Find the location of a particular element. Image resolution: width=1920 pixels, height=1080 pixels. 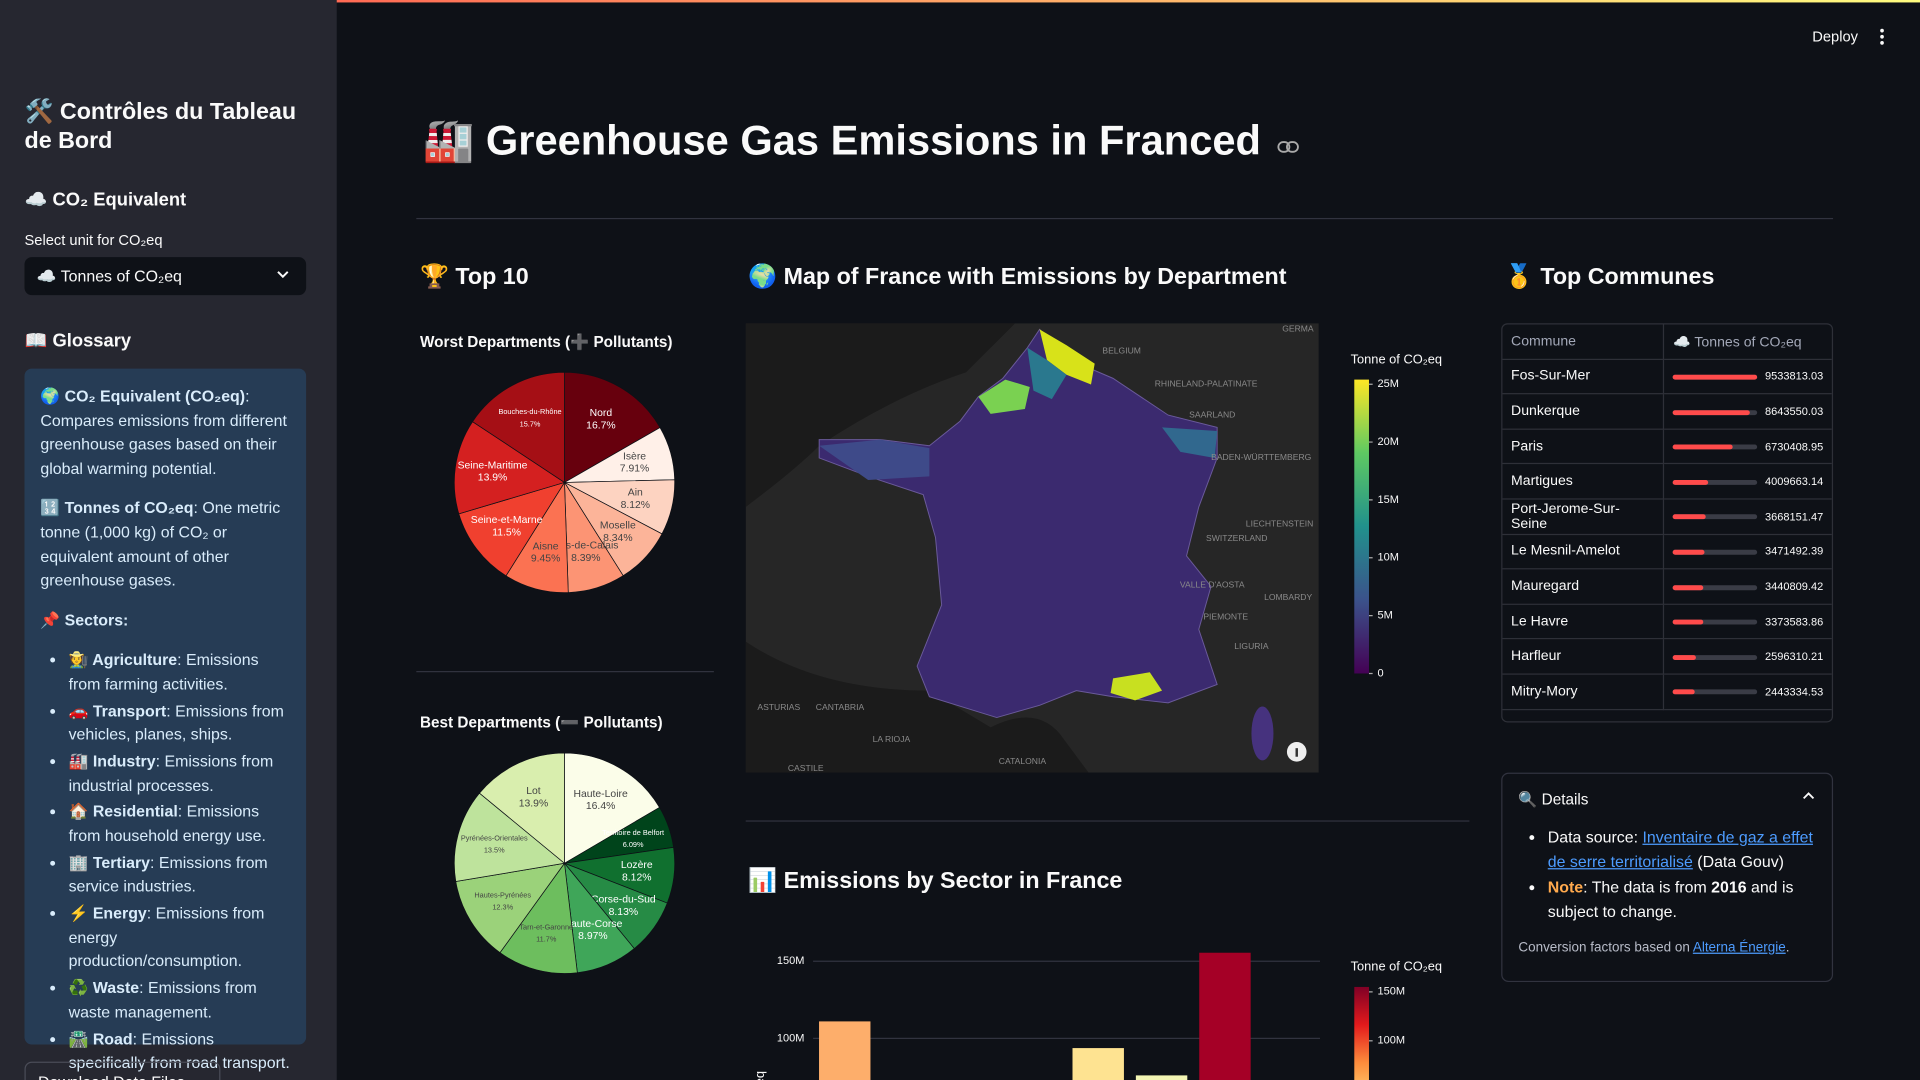

map-colorbar: Tonne of CO₂eq 0 5M 10M 15M 20M 25M is located at coordinates (1396, 515).